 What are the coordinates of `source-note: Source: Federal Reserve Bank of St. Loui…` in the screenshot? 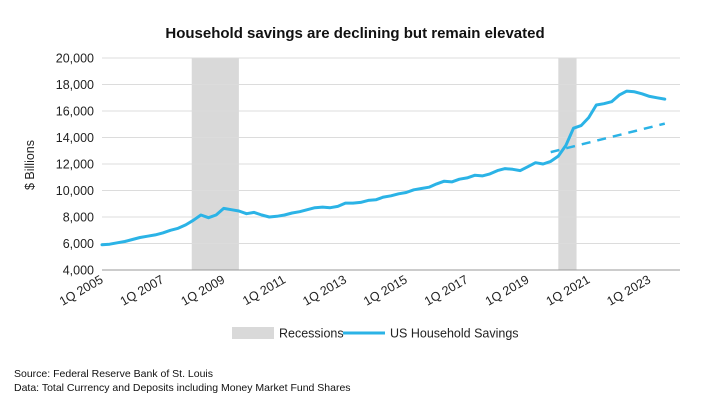 It's located at (114, 374).